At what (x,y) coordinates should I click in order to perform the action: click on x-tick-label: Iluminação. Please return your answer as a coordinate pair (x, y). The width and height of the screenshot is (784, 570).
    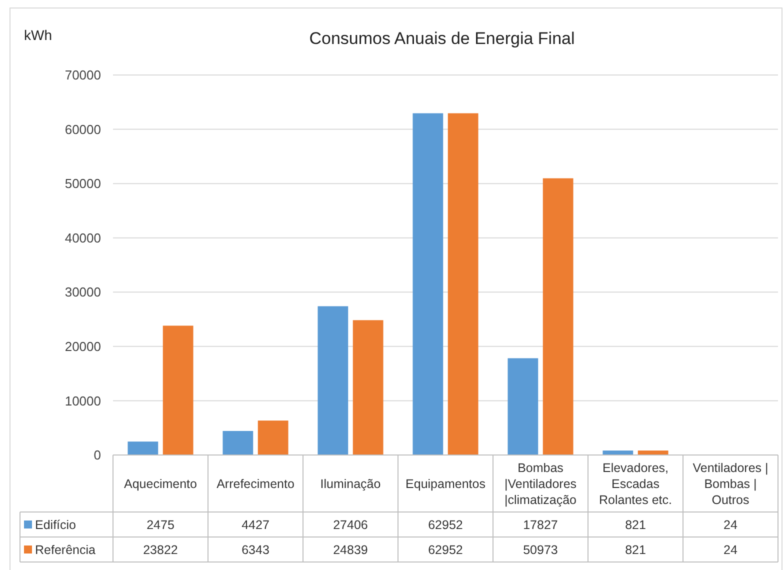
    Looking at the image, I should click on (350, 483).